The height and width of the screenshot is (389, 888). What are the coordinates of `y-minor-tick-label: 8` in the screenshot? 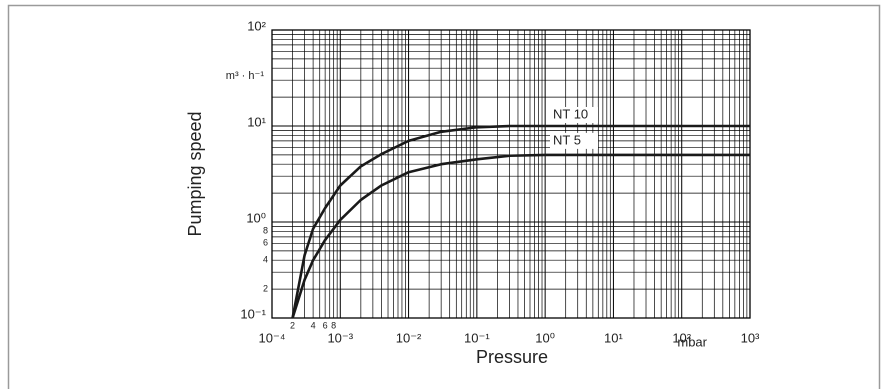 It's located at (265, 231).